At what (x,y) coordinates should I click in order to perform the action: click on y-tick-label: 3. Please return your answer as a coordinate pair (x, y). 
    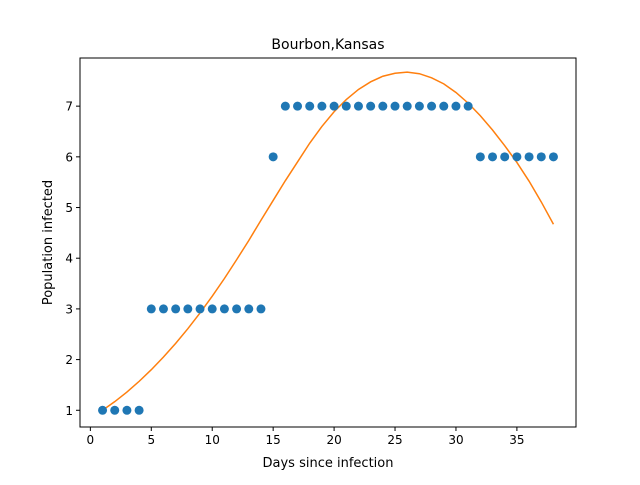
    Looking at the image, I should click on (69, 309).